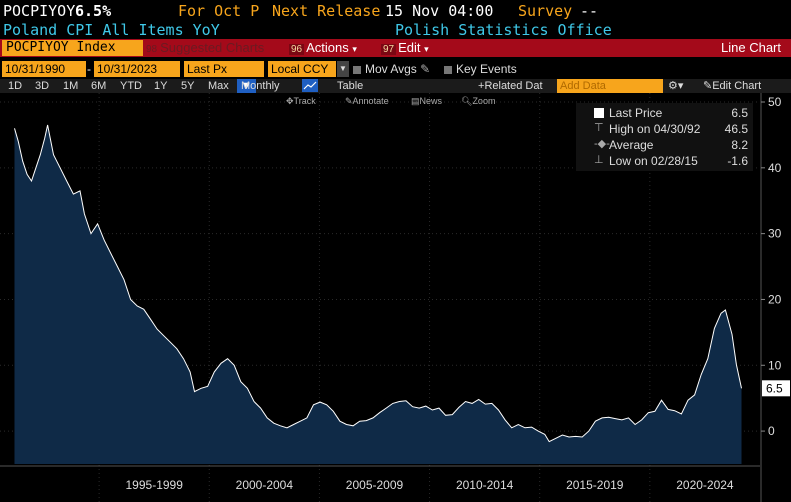  I want to click on field-selector: Last Px, so click(224, 69).